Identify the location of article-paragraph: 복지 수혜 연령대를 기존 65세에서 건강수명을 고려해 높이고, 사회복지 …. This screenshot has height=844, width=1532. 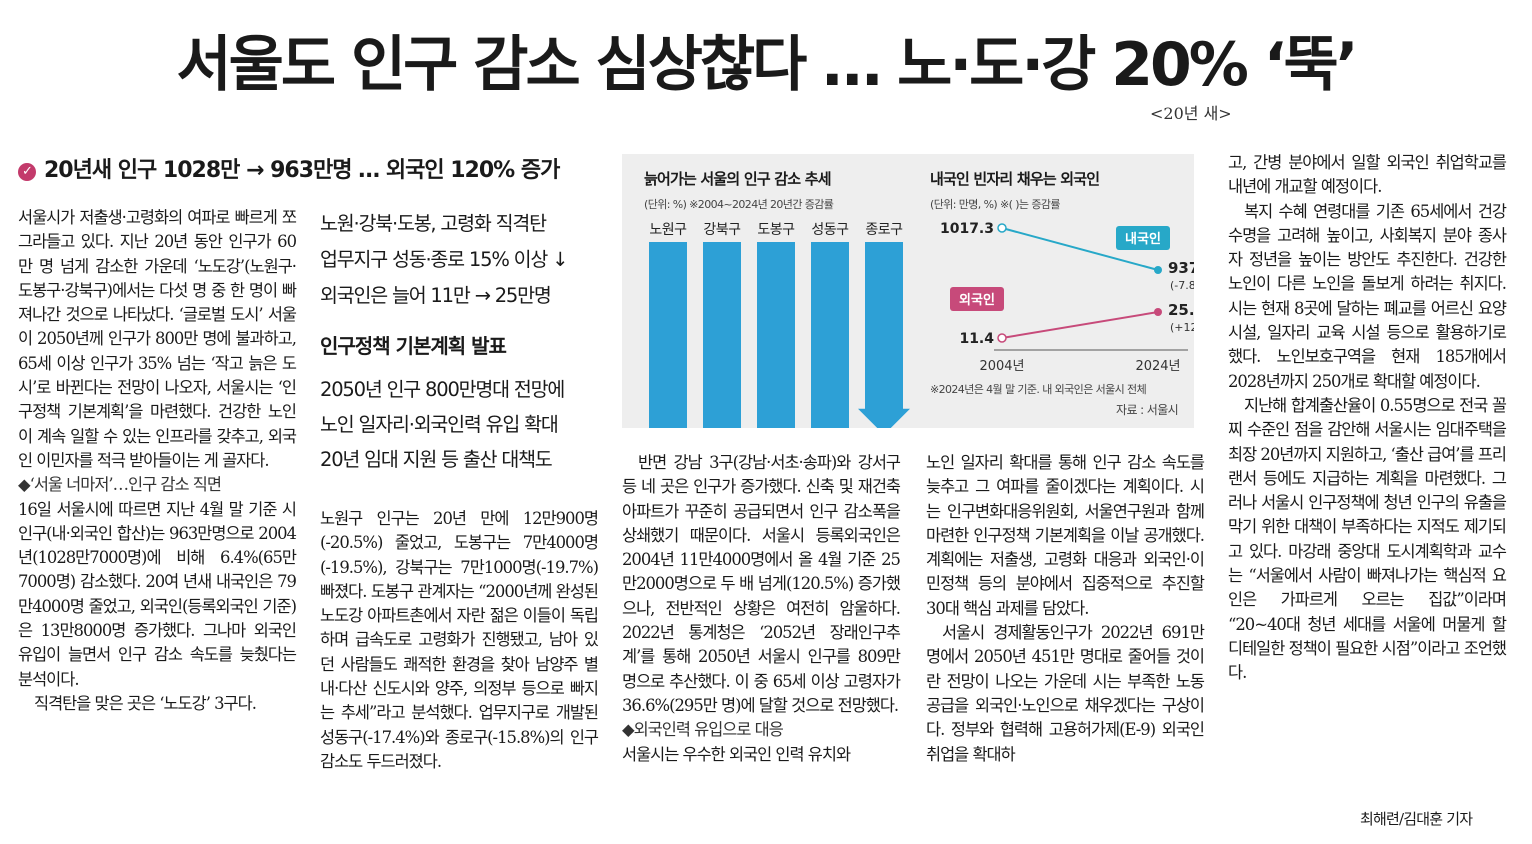
(1367, 296).